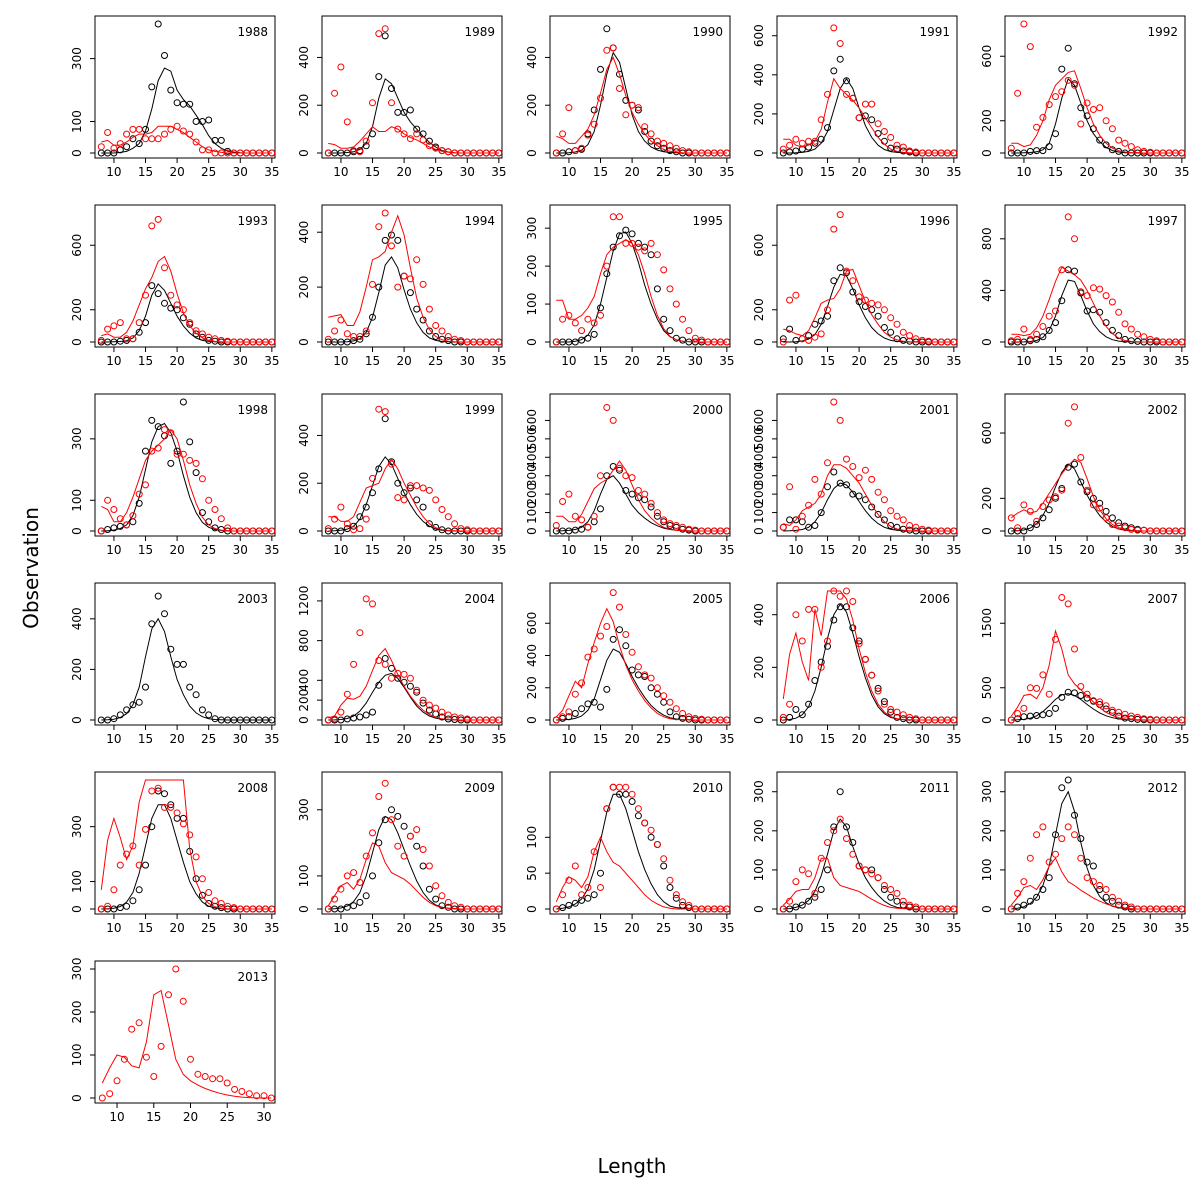 The width and height of the screenshot is (1200, 1200). What do you see at coordinates (1084, 286) in the screenshot?
I see `panel-1997: 10 15 20 25 30 35 0 400 800 1997` at bounding box center [1084, 286].